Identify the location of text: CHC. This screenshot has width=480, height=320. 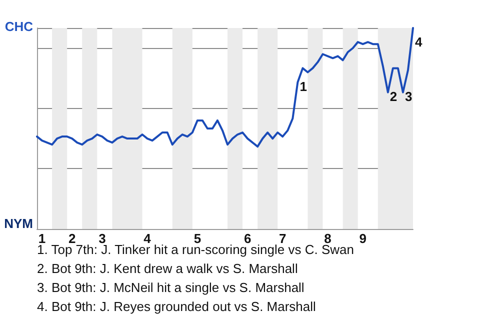
(19, 26).